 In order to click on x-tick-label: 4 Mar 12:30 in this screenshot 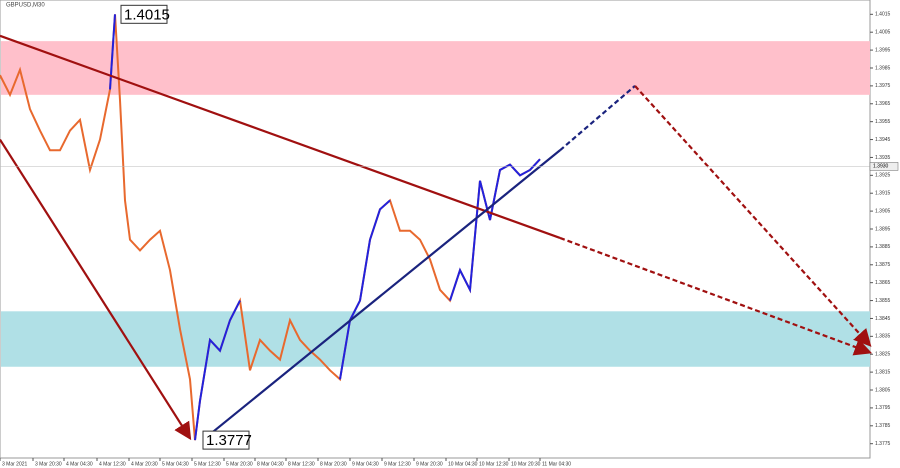, I will do `click(112, 464)`.